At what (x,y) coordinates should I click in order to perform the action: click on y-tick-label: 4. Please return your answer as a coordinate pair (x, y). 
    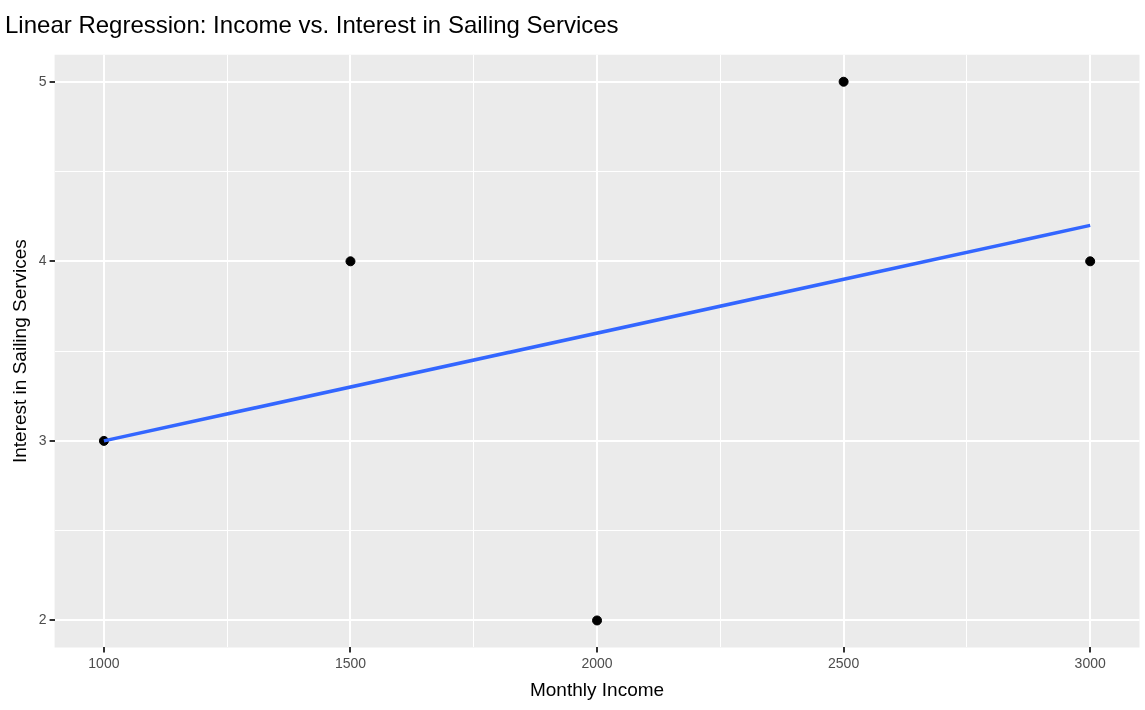
    Looking at the image, I should click on (42, 260).